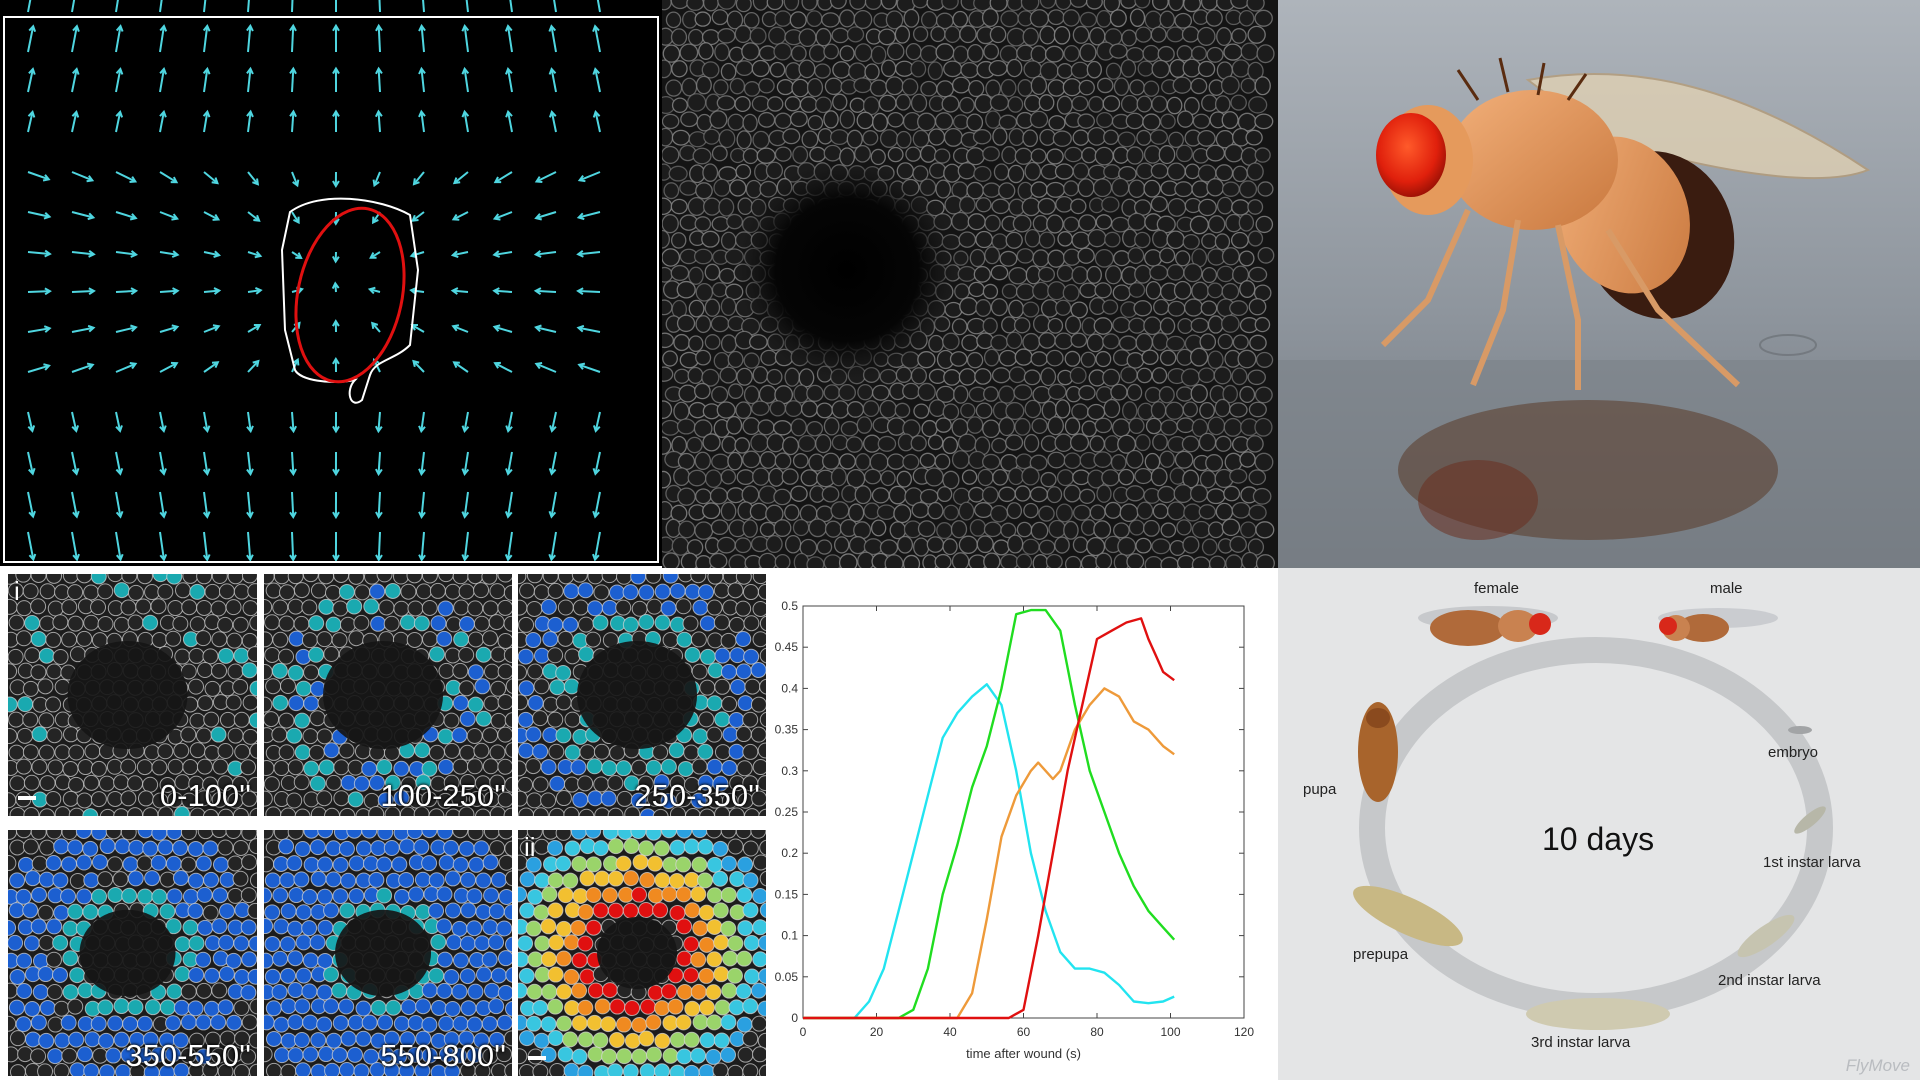 The height and width of the screenshot is (1080, 1920). Describe the element at coordinates (787, 894) in the screenshot. I see `y-tick-label: 0.15` at that location.